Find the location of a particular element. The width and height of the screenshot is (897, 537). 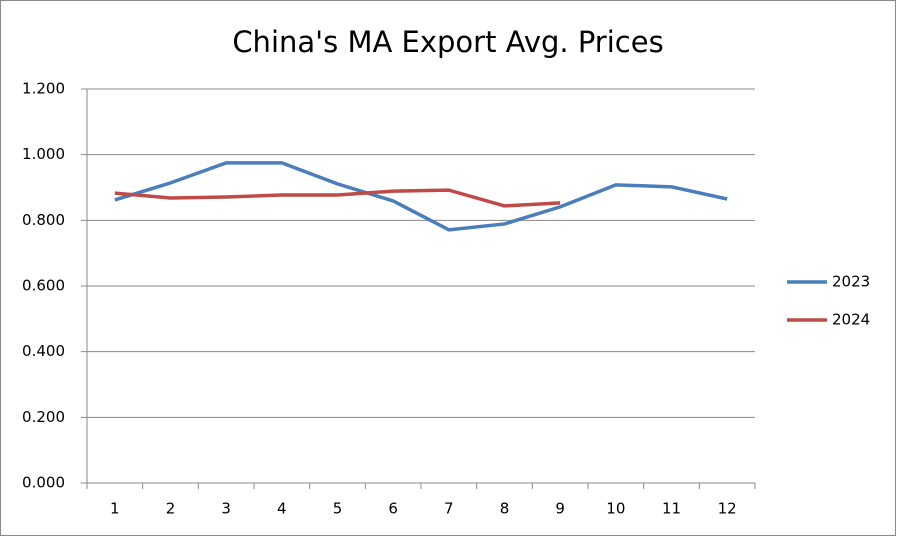

legend-label: 2024 is located at coordinates (851, 320).